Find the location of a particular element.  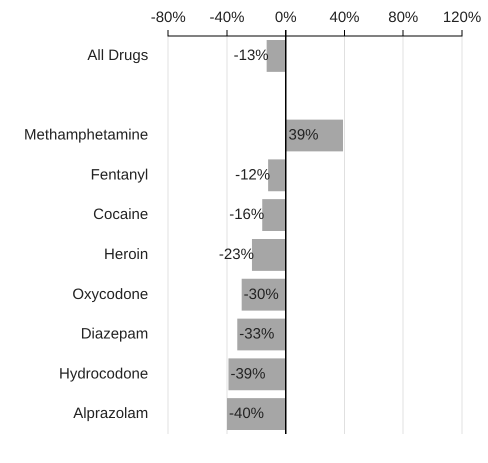

data-label: -40% is located at coordinates (246, 413).